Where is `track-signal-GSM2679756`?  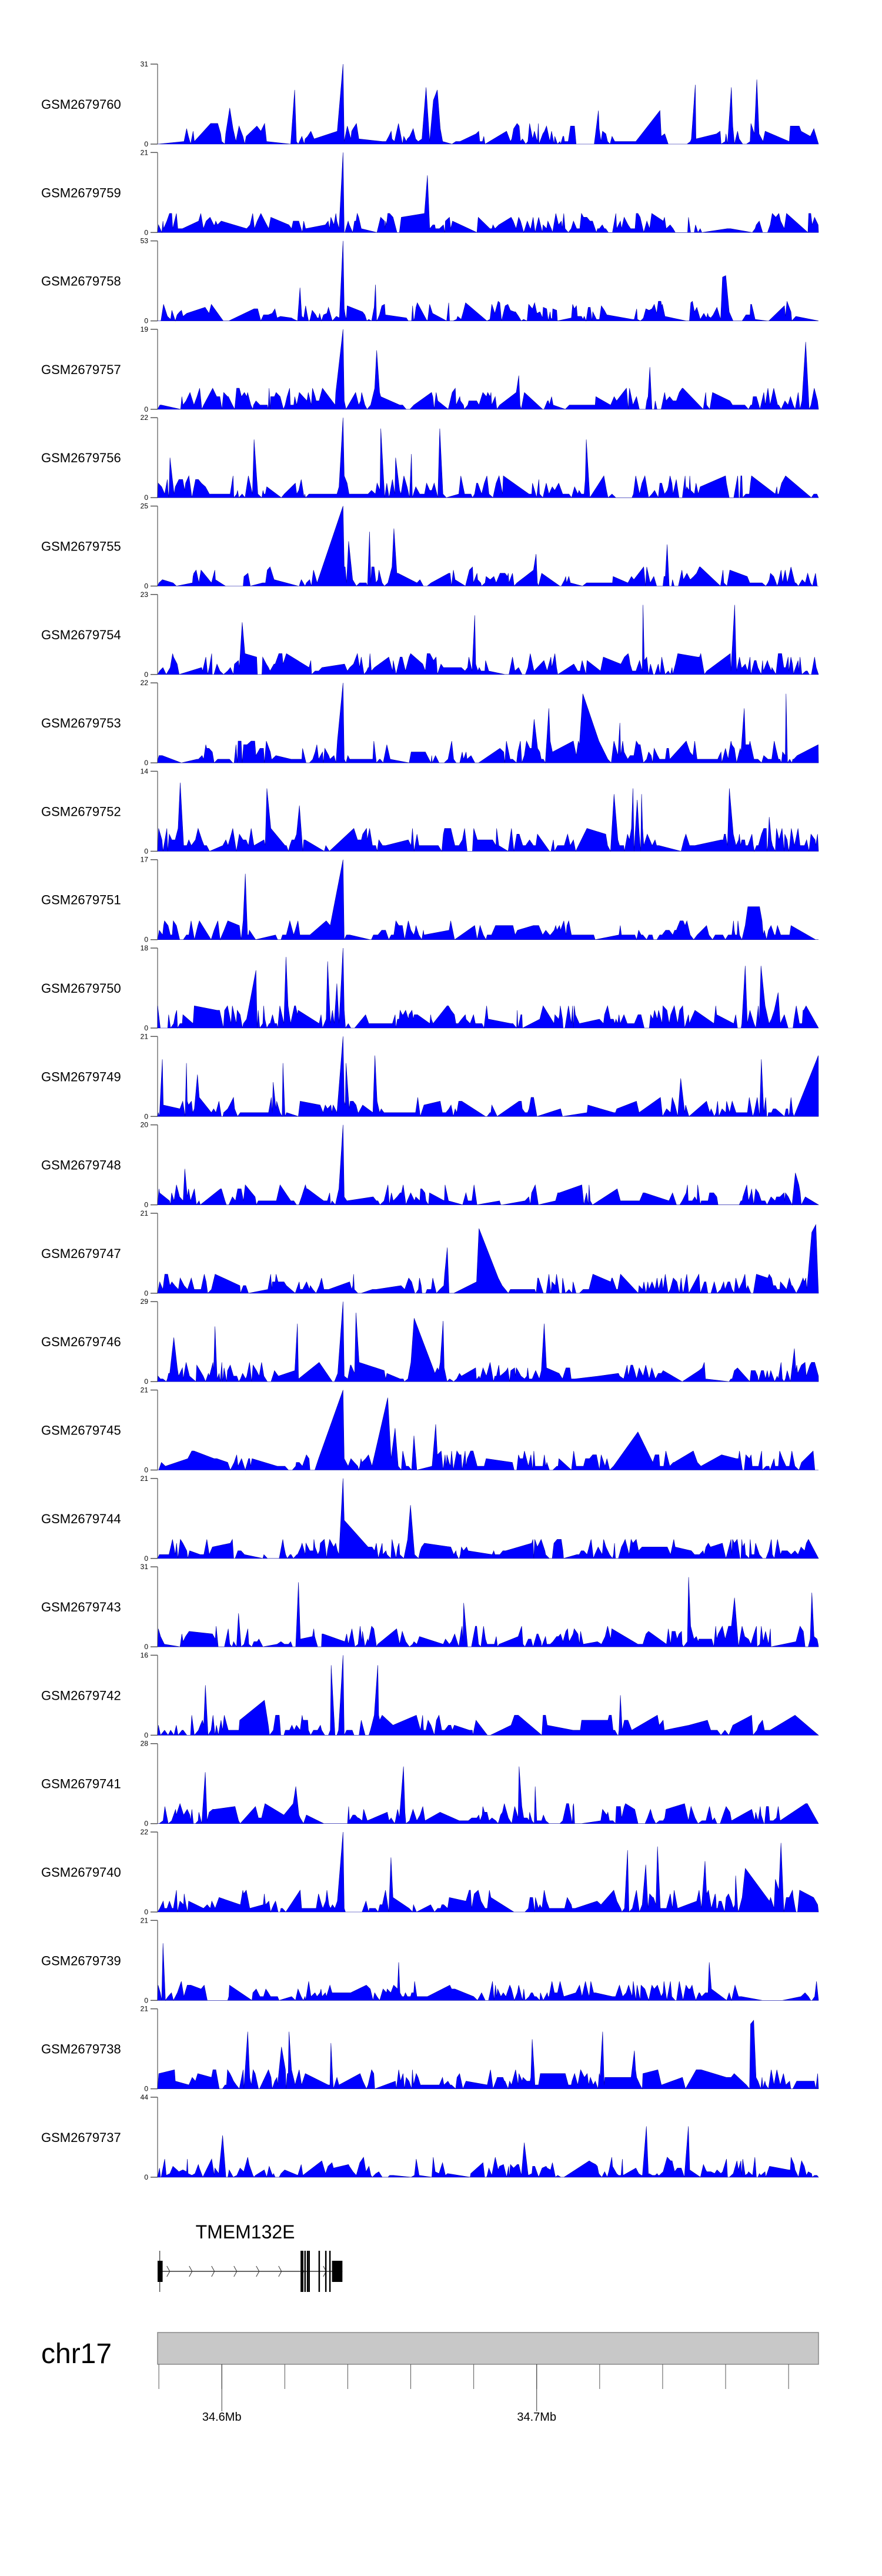
track-signal-GSM2679756 is located at coordinates (488, 458).